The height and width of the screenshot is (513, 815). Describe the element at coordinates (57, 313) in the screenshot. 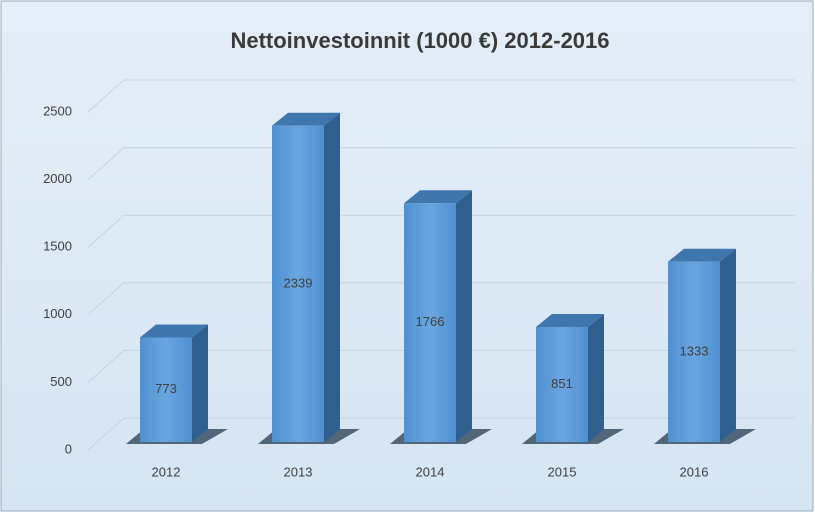

I see `y-tick-label: 1000` at that location.